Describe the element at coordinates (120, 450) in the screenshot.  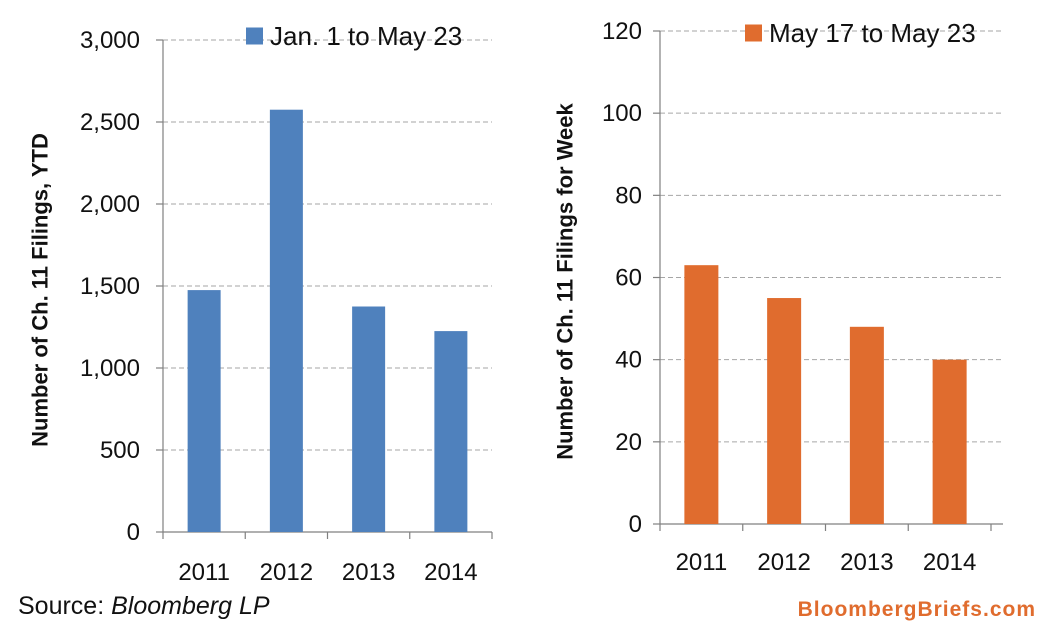
I see `y-tick-label: 500` at that location.